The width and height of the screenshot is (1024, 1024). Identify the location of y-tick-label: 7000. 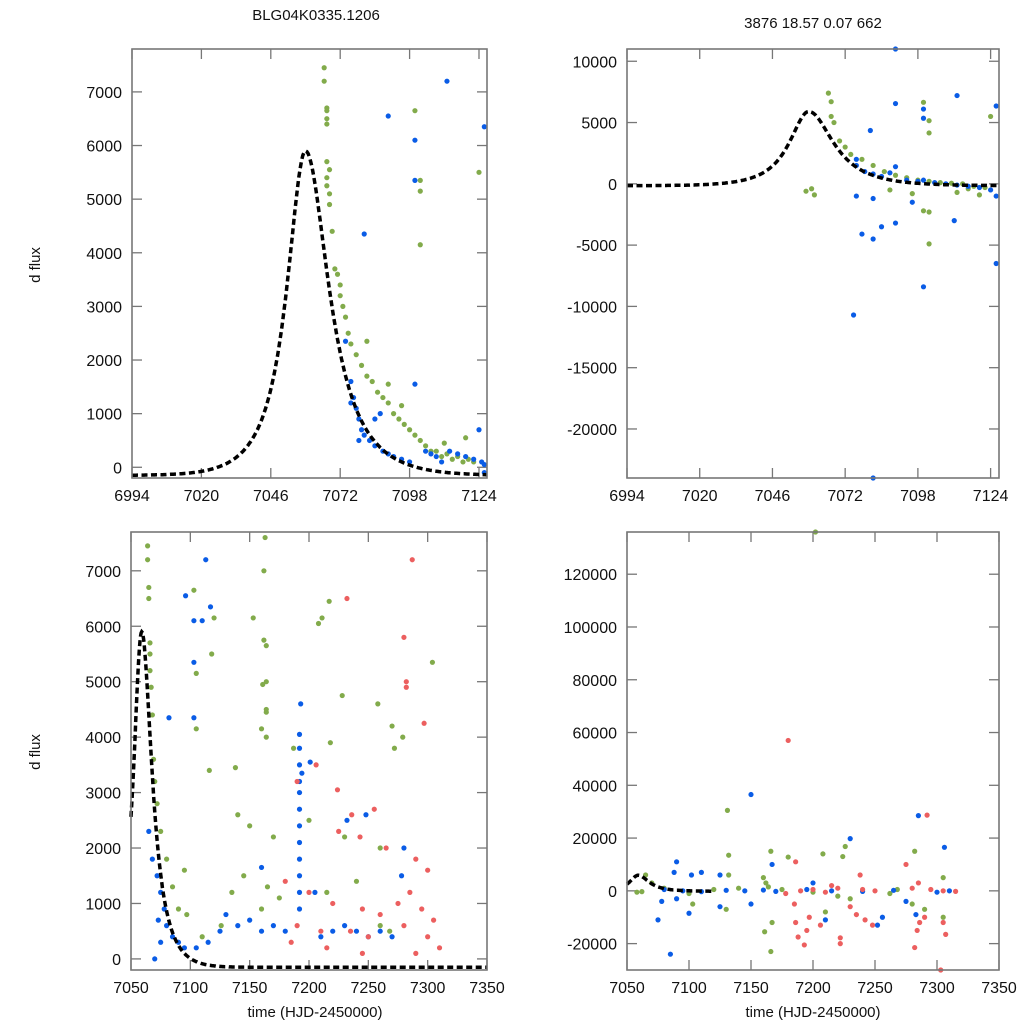
(104, 93).